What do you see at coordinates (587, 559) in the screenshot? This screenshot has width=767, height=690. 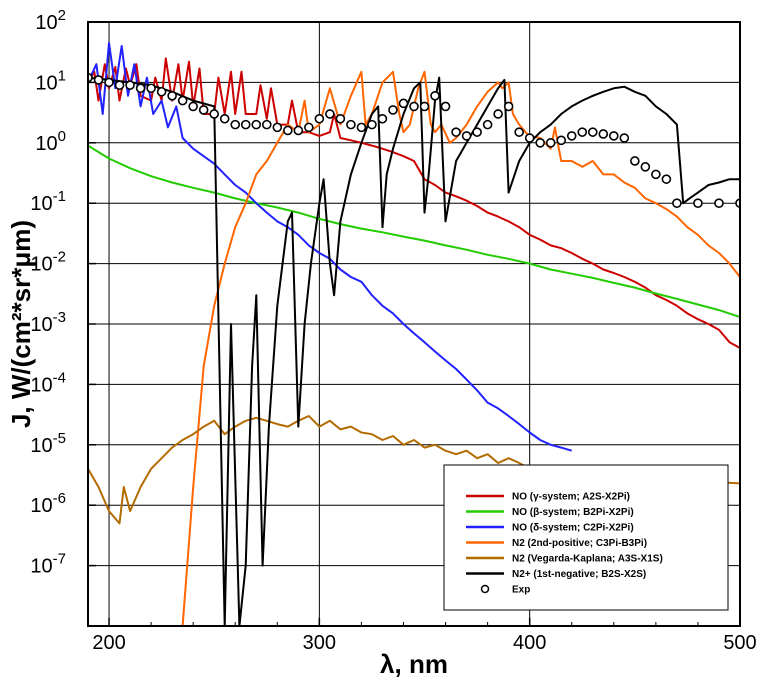 I see `legend-label: N2 (Vegarda-Kaplana; A3S-X1S)` at bounding box center [587, 559].